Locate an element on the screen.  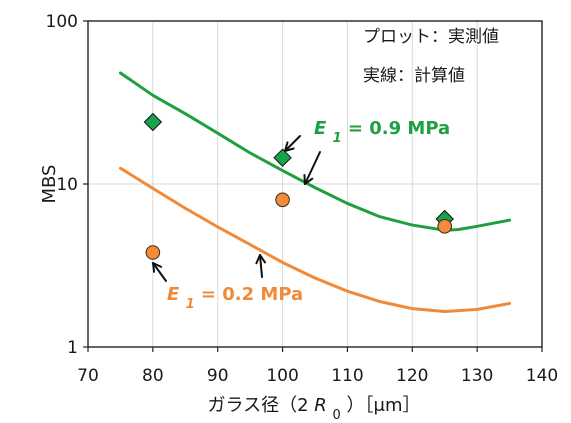
orange-label-arrow-to-marker-head is located at coordinates (157, 267).